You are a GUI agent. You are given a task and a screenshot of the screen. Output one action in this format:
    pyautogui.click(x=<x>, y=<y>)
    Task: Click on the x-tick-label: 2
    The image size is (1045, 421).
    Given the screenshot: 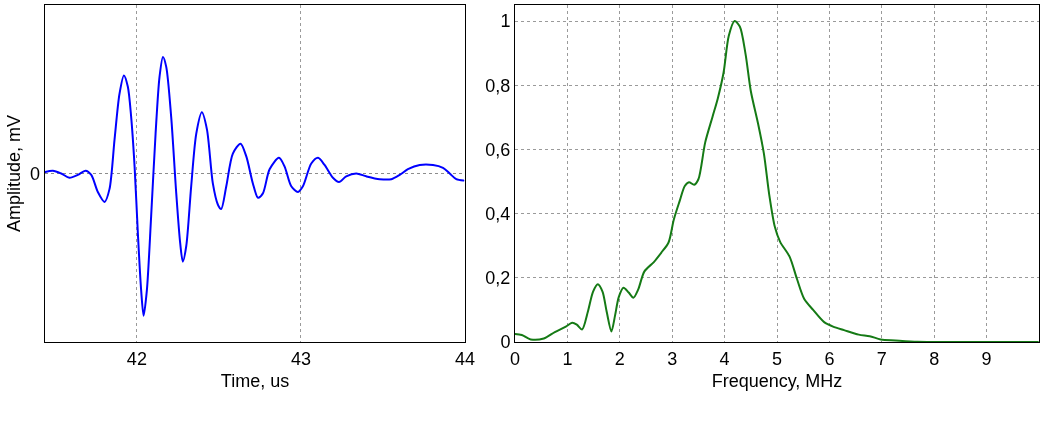 What is the action you would take?
    pyautogui.click(x=619, y=358)
    